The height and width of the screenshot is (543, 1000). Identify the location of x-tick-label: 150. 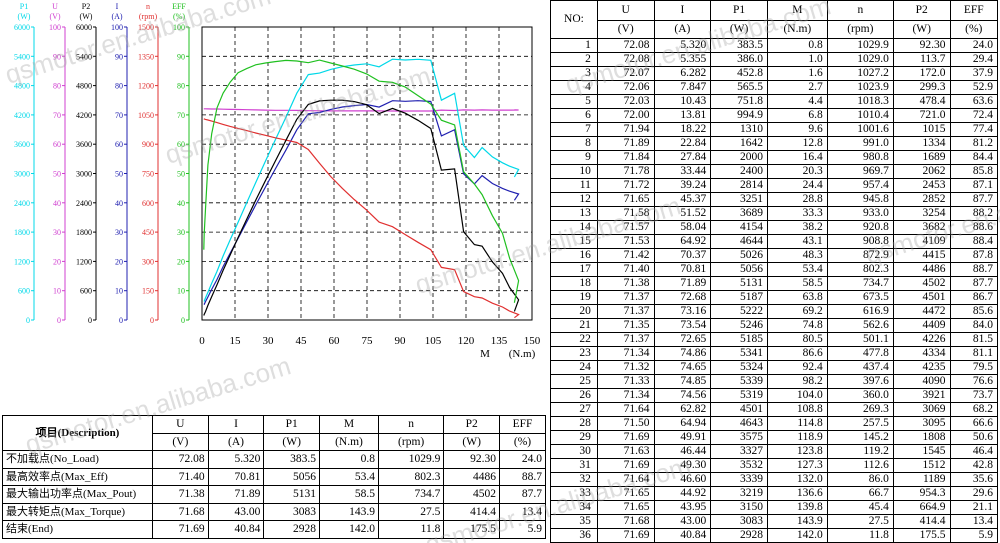
(532, 341).